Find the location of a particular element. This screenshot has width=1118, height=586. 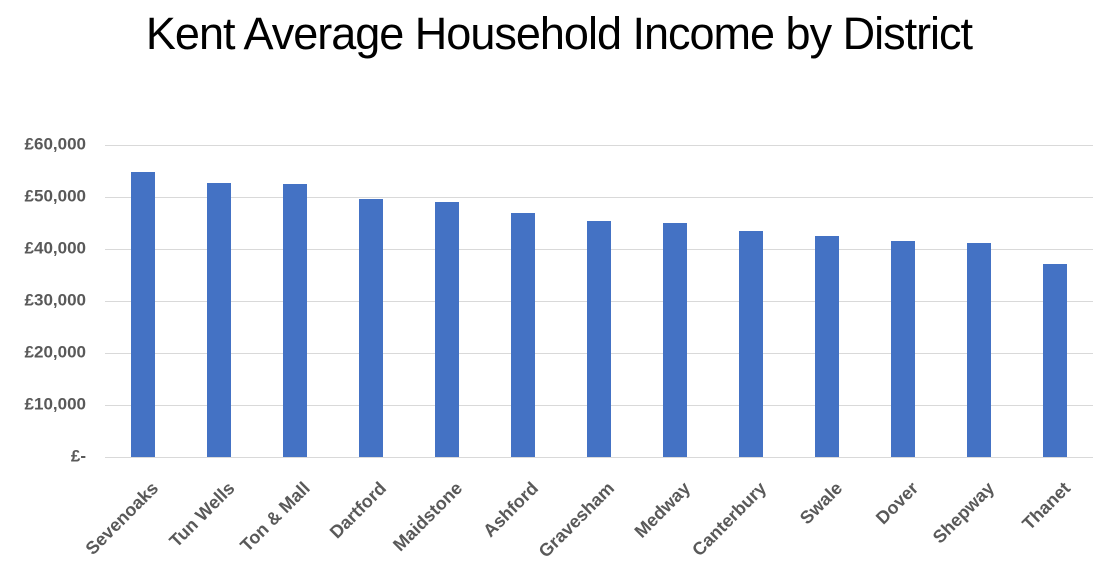

bar-maidstone is located at coordinates (447, 329).